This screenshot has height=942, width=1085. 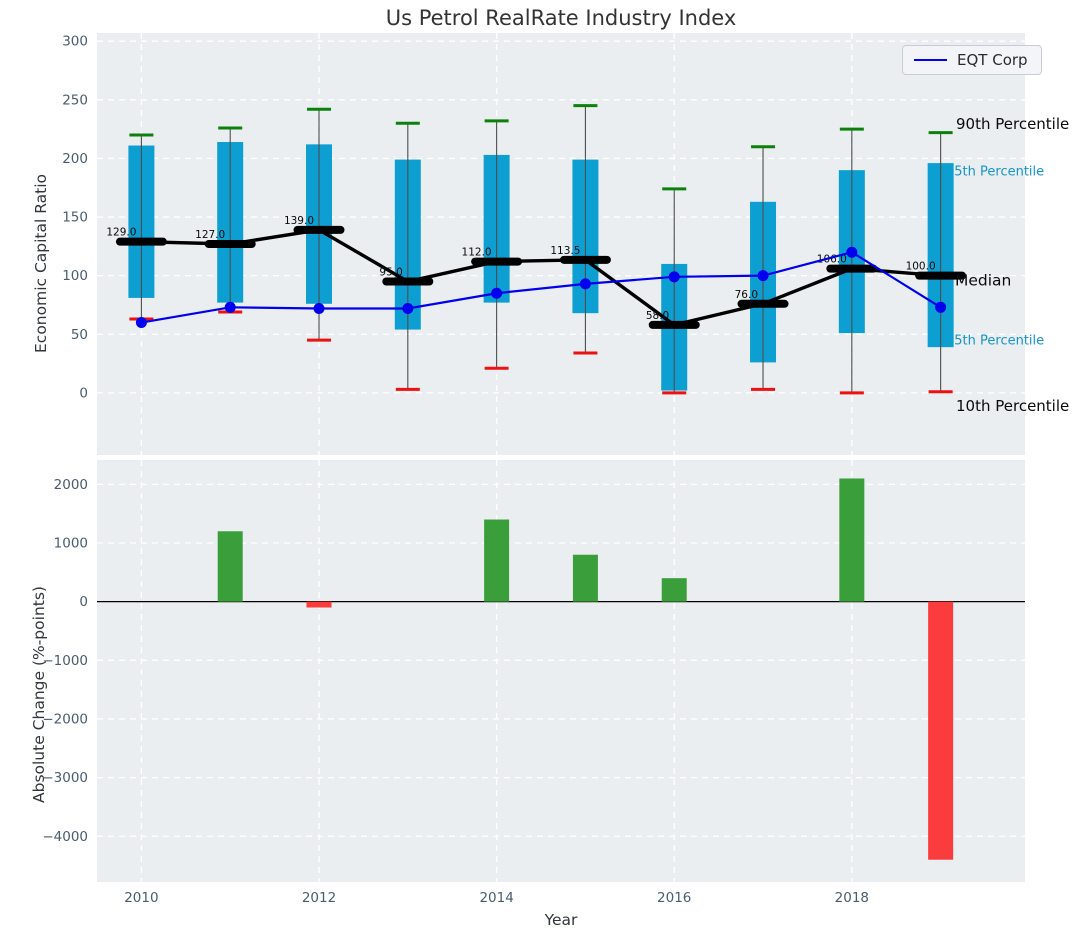 I want to click on median-connector-line, so click(x=541, y=277).